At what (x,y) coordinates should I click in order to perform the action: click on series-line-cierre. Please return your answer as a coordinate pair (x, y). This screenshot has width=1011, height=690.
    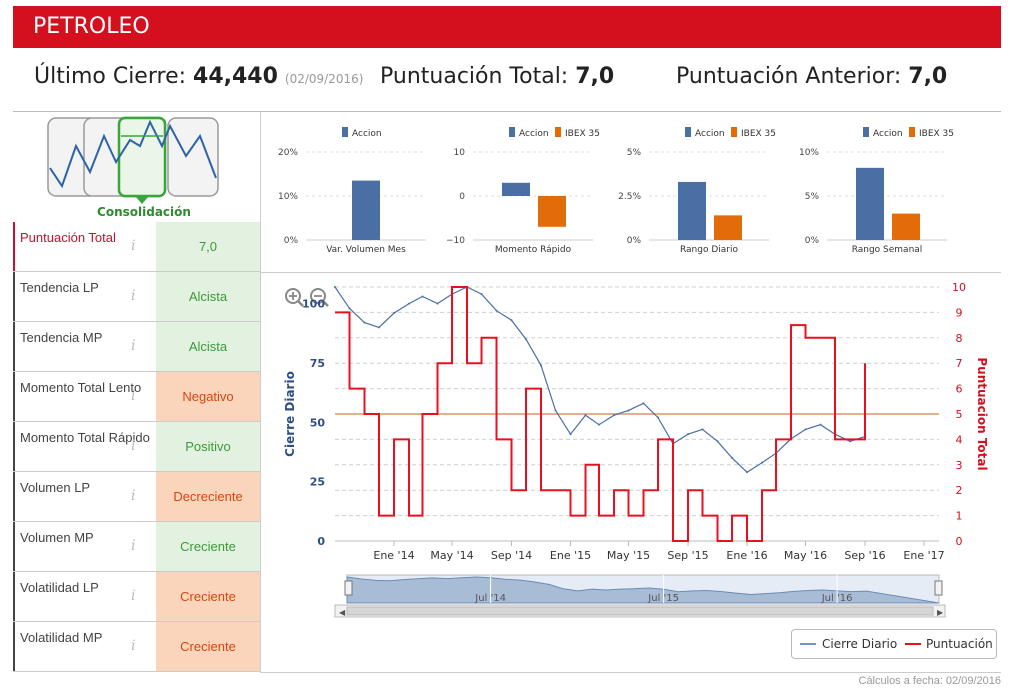
    Looking at the image, I should click on (600, 379).